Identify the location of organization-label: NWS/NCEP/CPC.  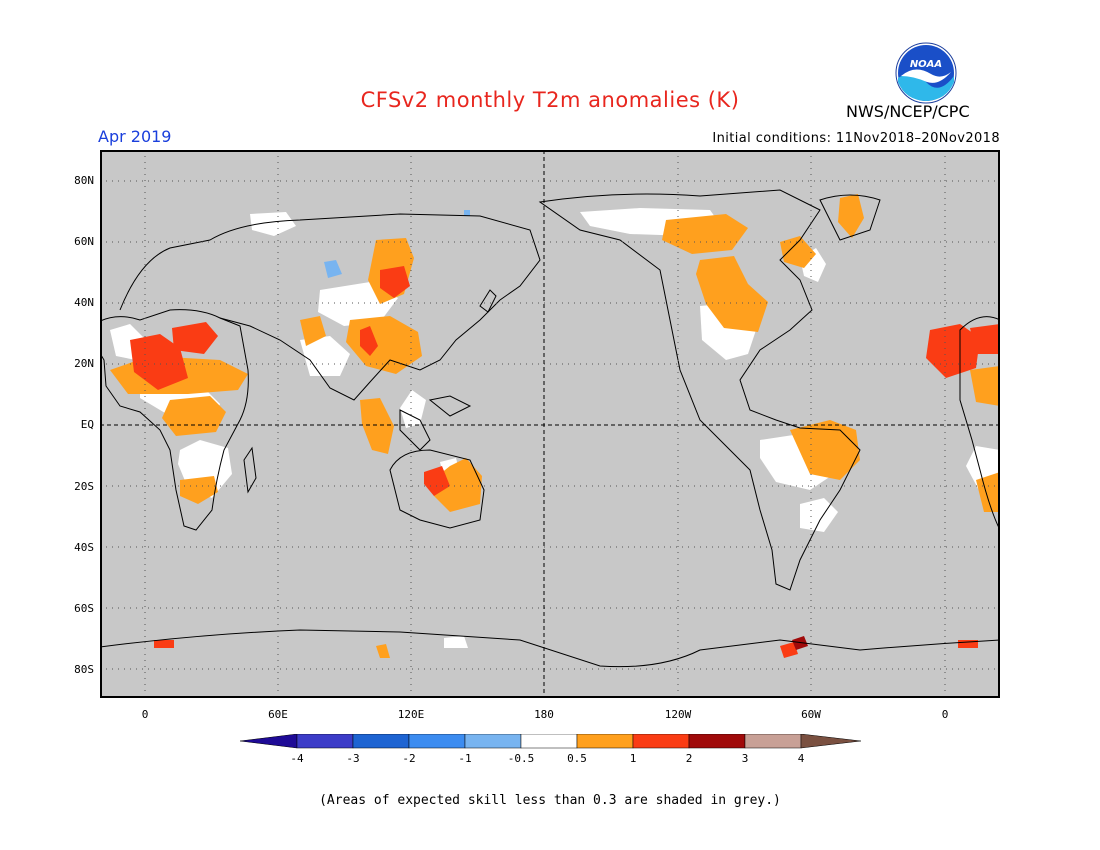
(908, 111).